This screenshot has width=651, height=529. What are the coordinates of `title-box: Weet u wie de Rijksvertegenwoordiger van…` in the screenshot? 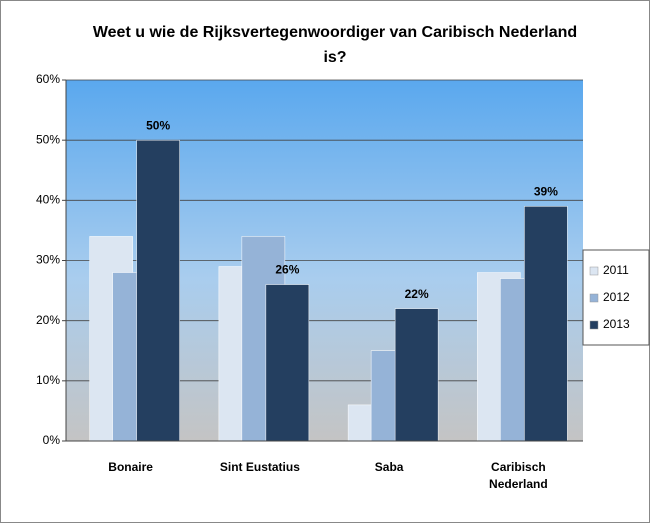 It's located at (335, 45).